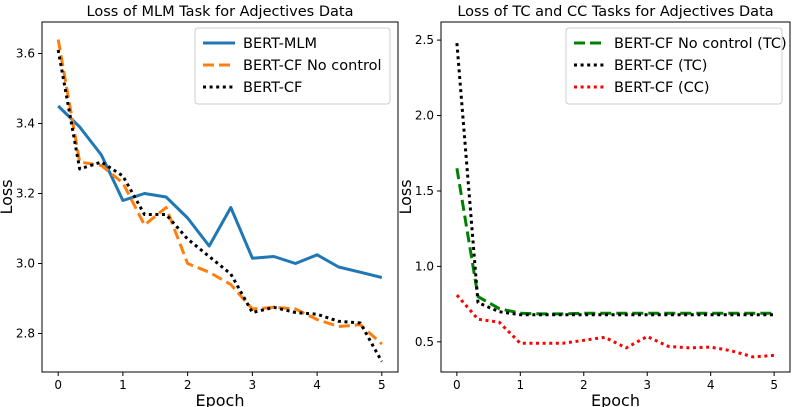 Image resolution: width=792 pixels, height=407 pixels. What do you see at coordinates (25, 54) in the screenshot?
I see `chart-0-y-tick-label: 3.6` at bounding box center [25, 54].